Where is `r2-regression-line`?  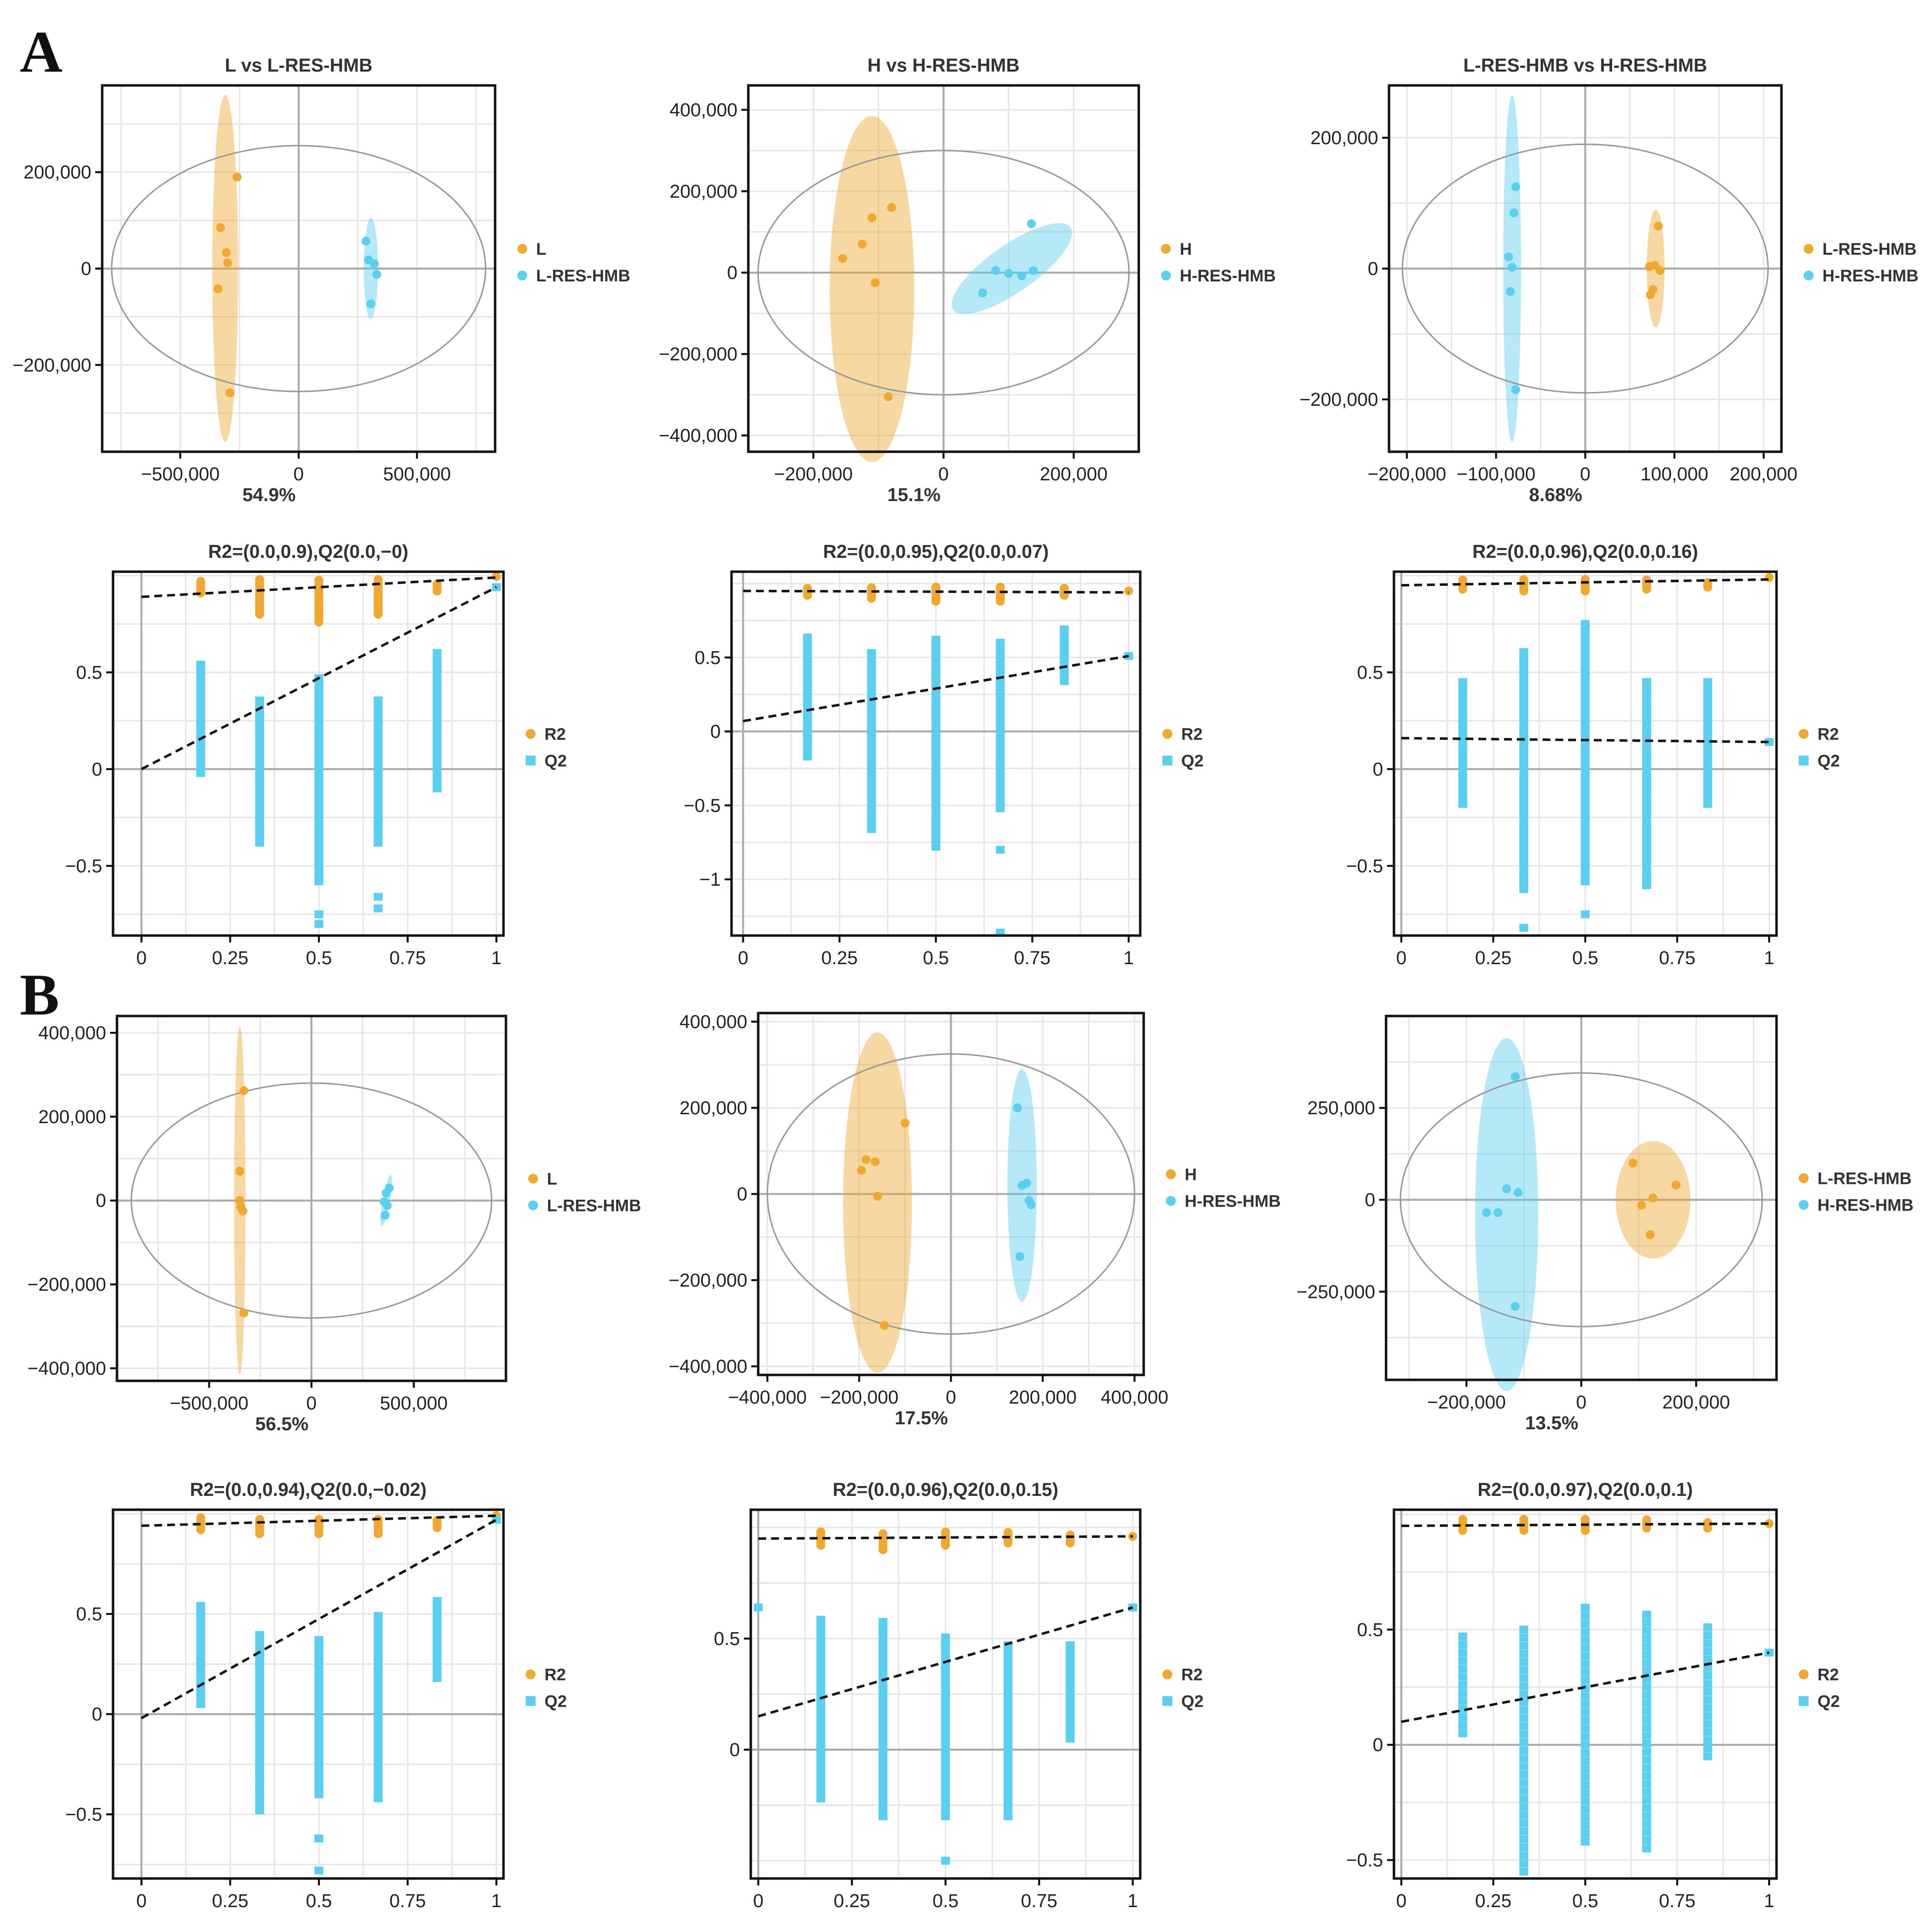
r2-regression-line is located at coordinates (319, 587).